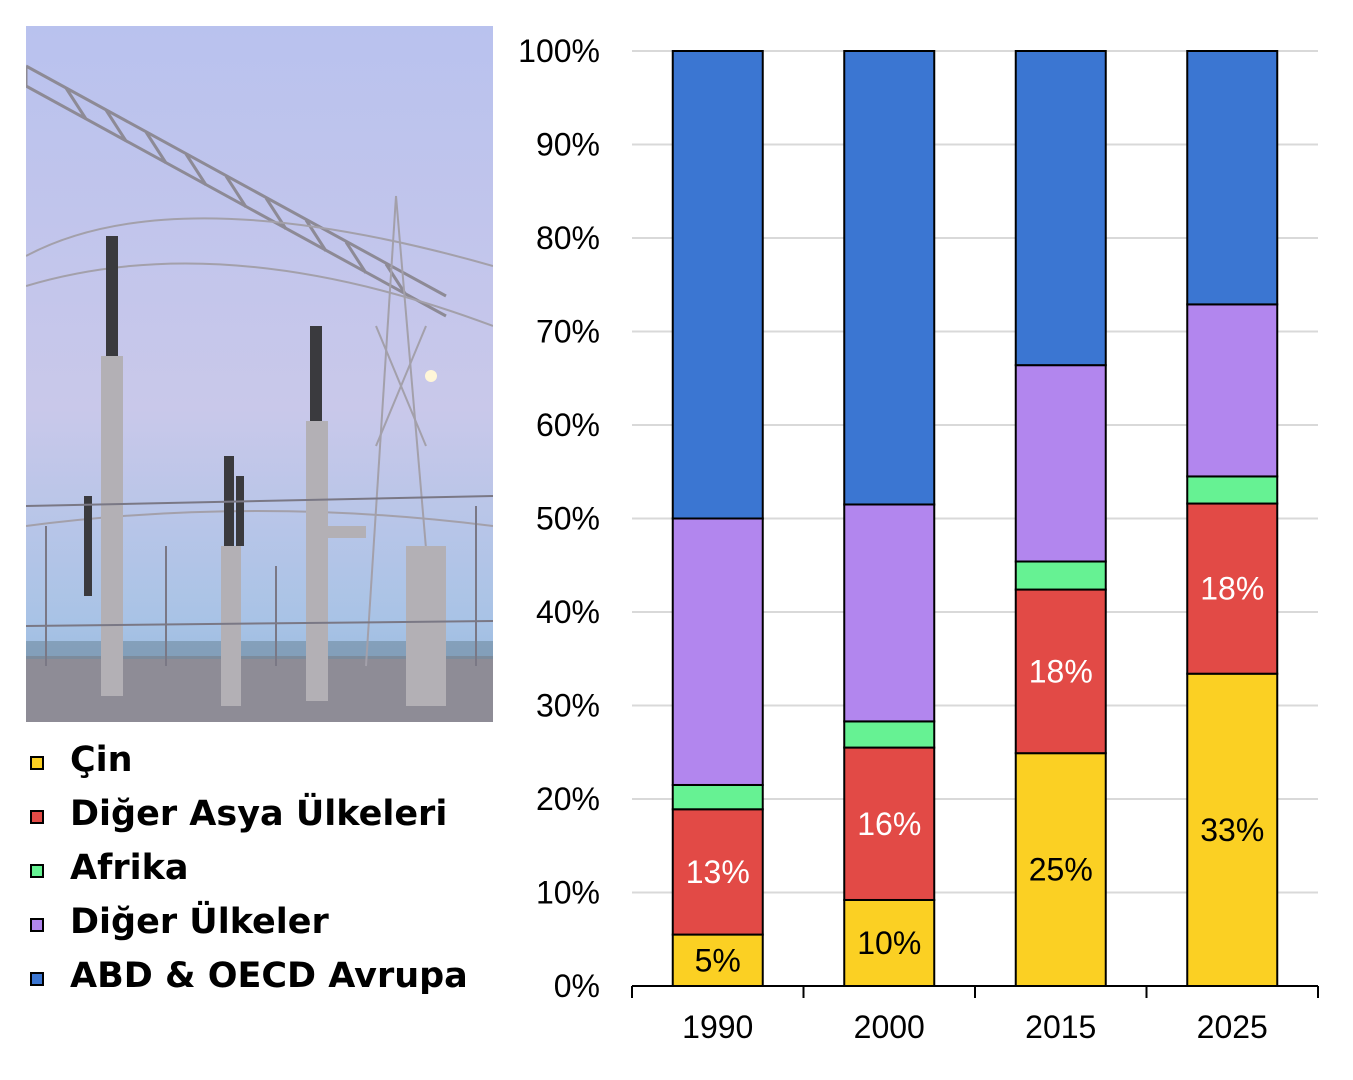 Image resolution: width=1353 pixels, height=1080 pixels. Describe the element at coordinates (568, 425) in the screenshot. I see `y-tick-label: 60%` at that location.